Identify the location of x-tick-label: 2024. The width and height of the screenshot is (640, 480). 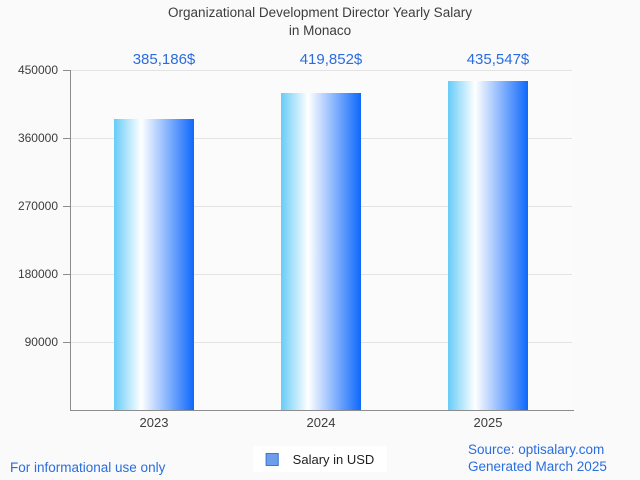
(321, 422).